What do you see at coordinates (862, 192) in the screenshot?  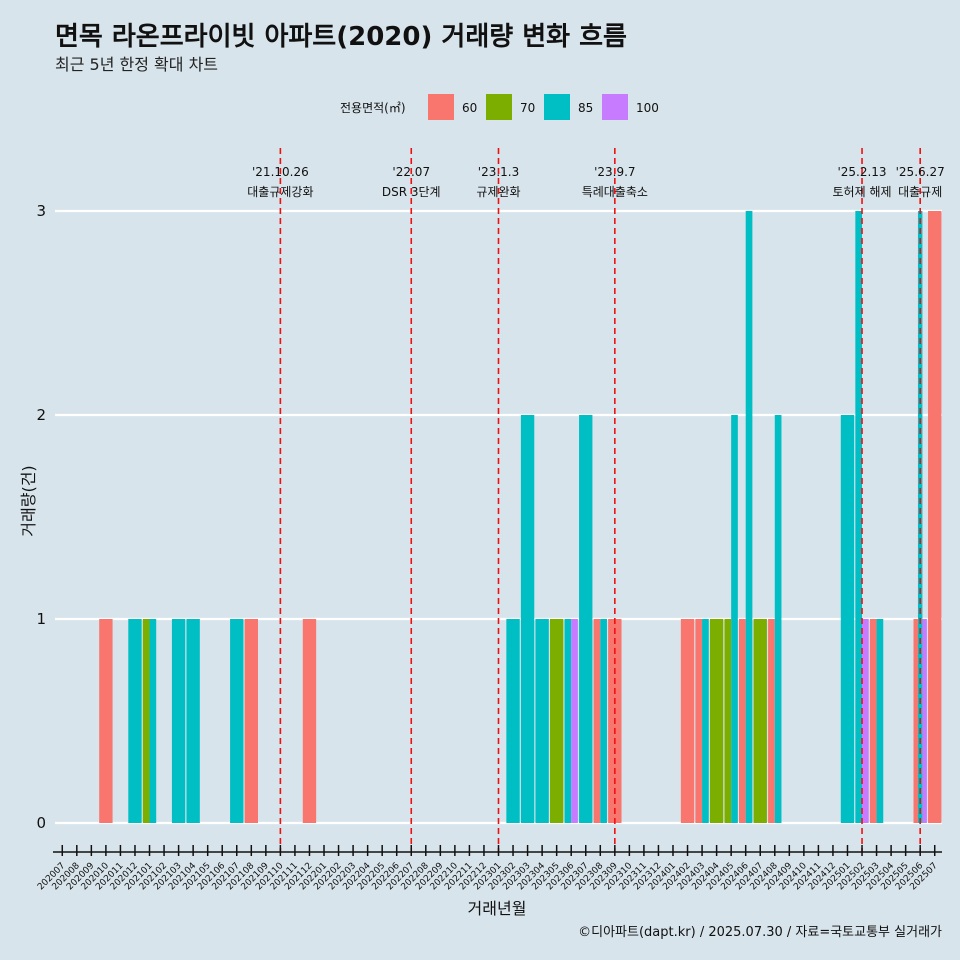 I see `annotation-text: 토허제 해제` at bounding box center [862, 192].